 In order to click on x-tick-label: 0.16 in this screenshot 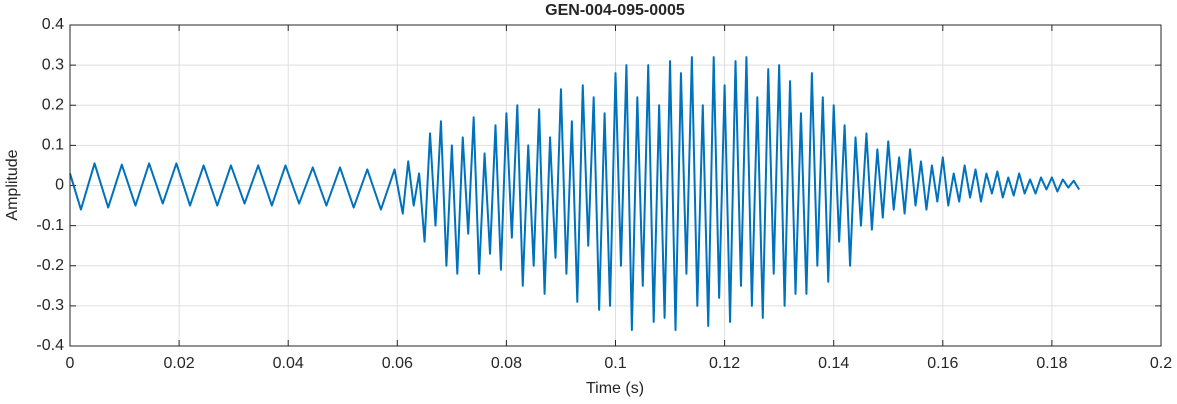, I will do `click(942, 363)`.